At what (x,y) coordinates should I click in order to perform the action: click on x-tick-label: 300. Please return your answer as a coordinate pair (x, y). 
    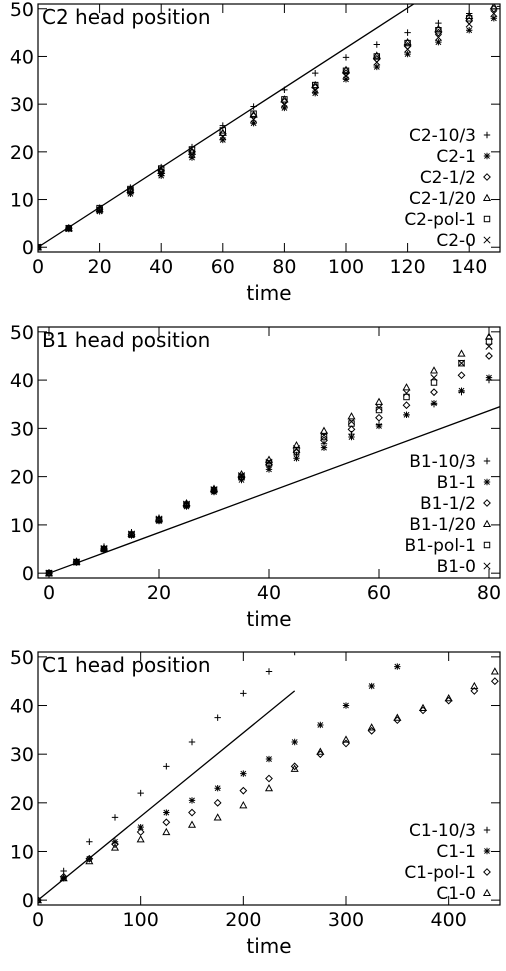
    Looking at the image, I should click on (346, 920).